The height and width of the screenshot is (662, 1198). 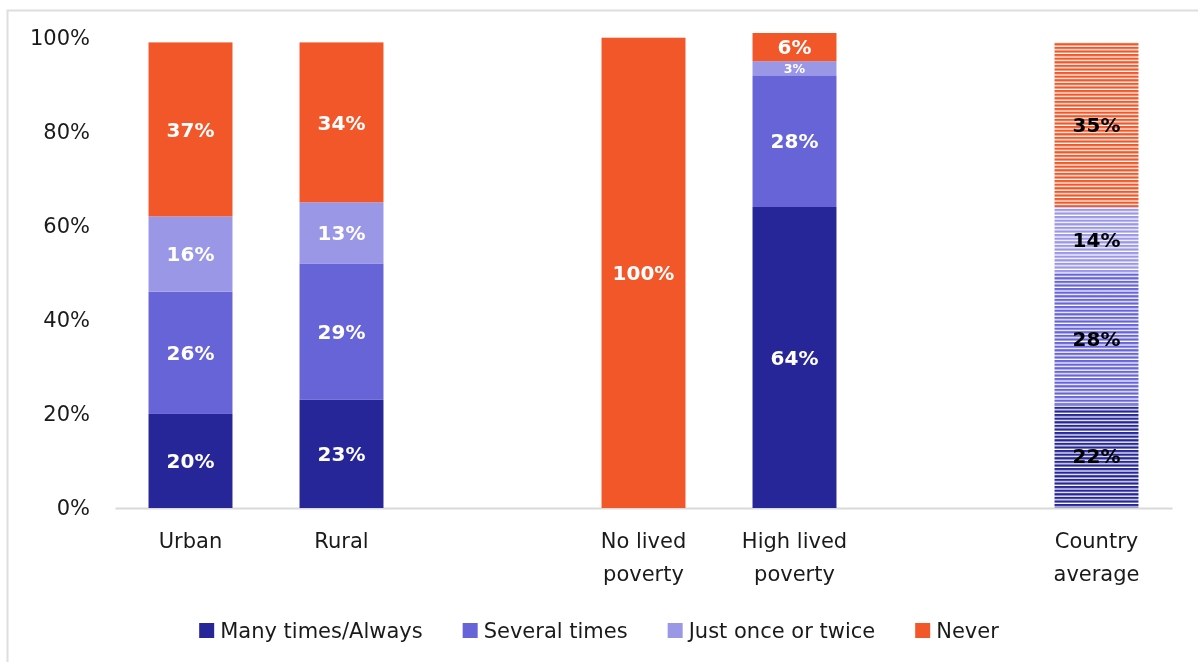 I want to click on data-label: 22%, so click(x=1096, y=456).